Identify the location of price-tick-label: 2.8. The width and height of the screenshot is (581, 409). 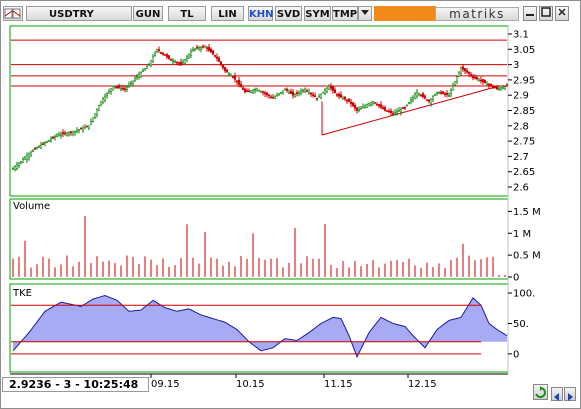
(521, 126).